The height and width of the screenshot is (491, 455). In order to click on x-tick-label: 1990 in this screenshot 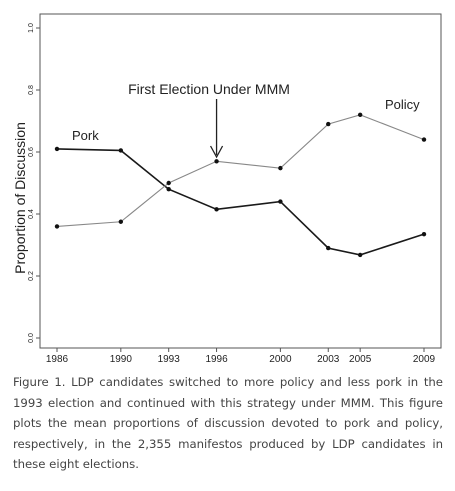, I will do `click(121, 359)`.